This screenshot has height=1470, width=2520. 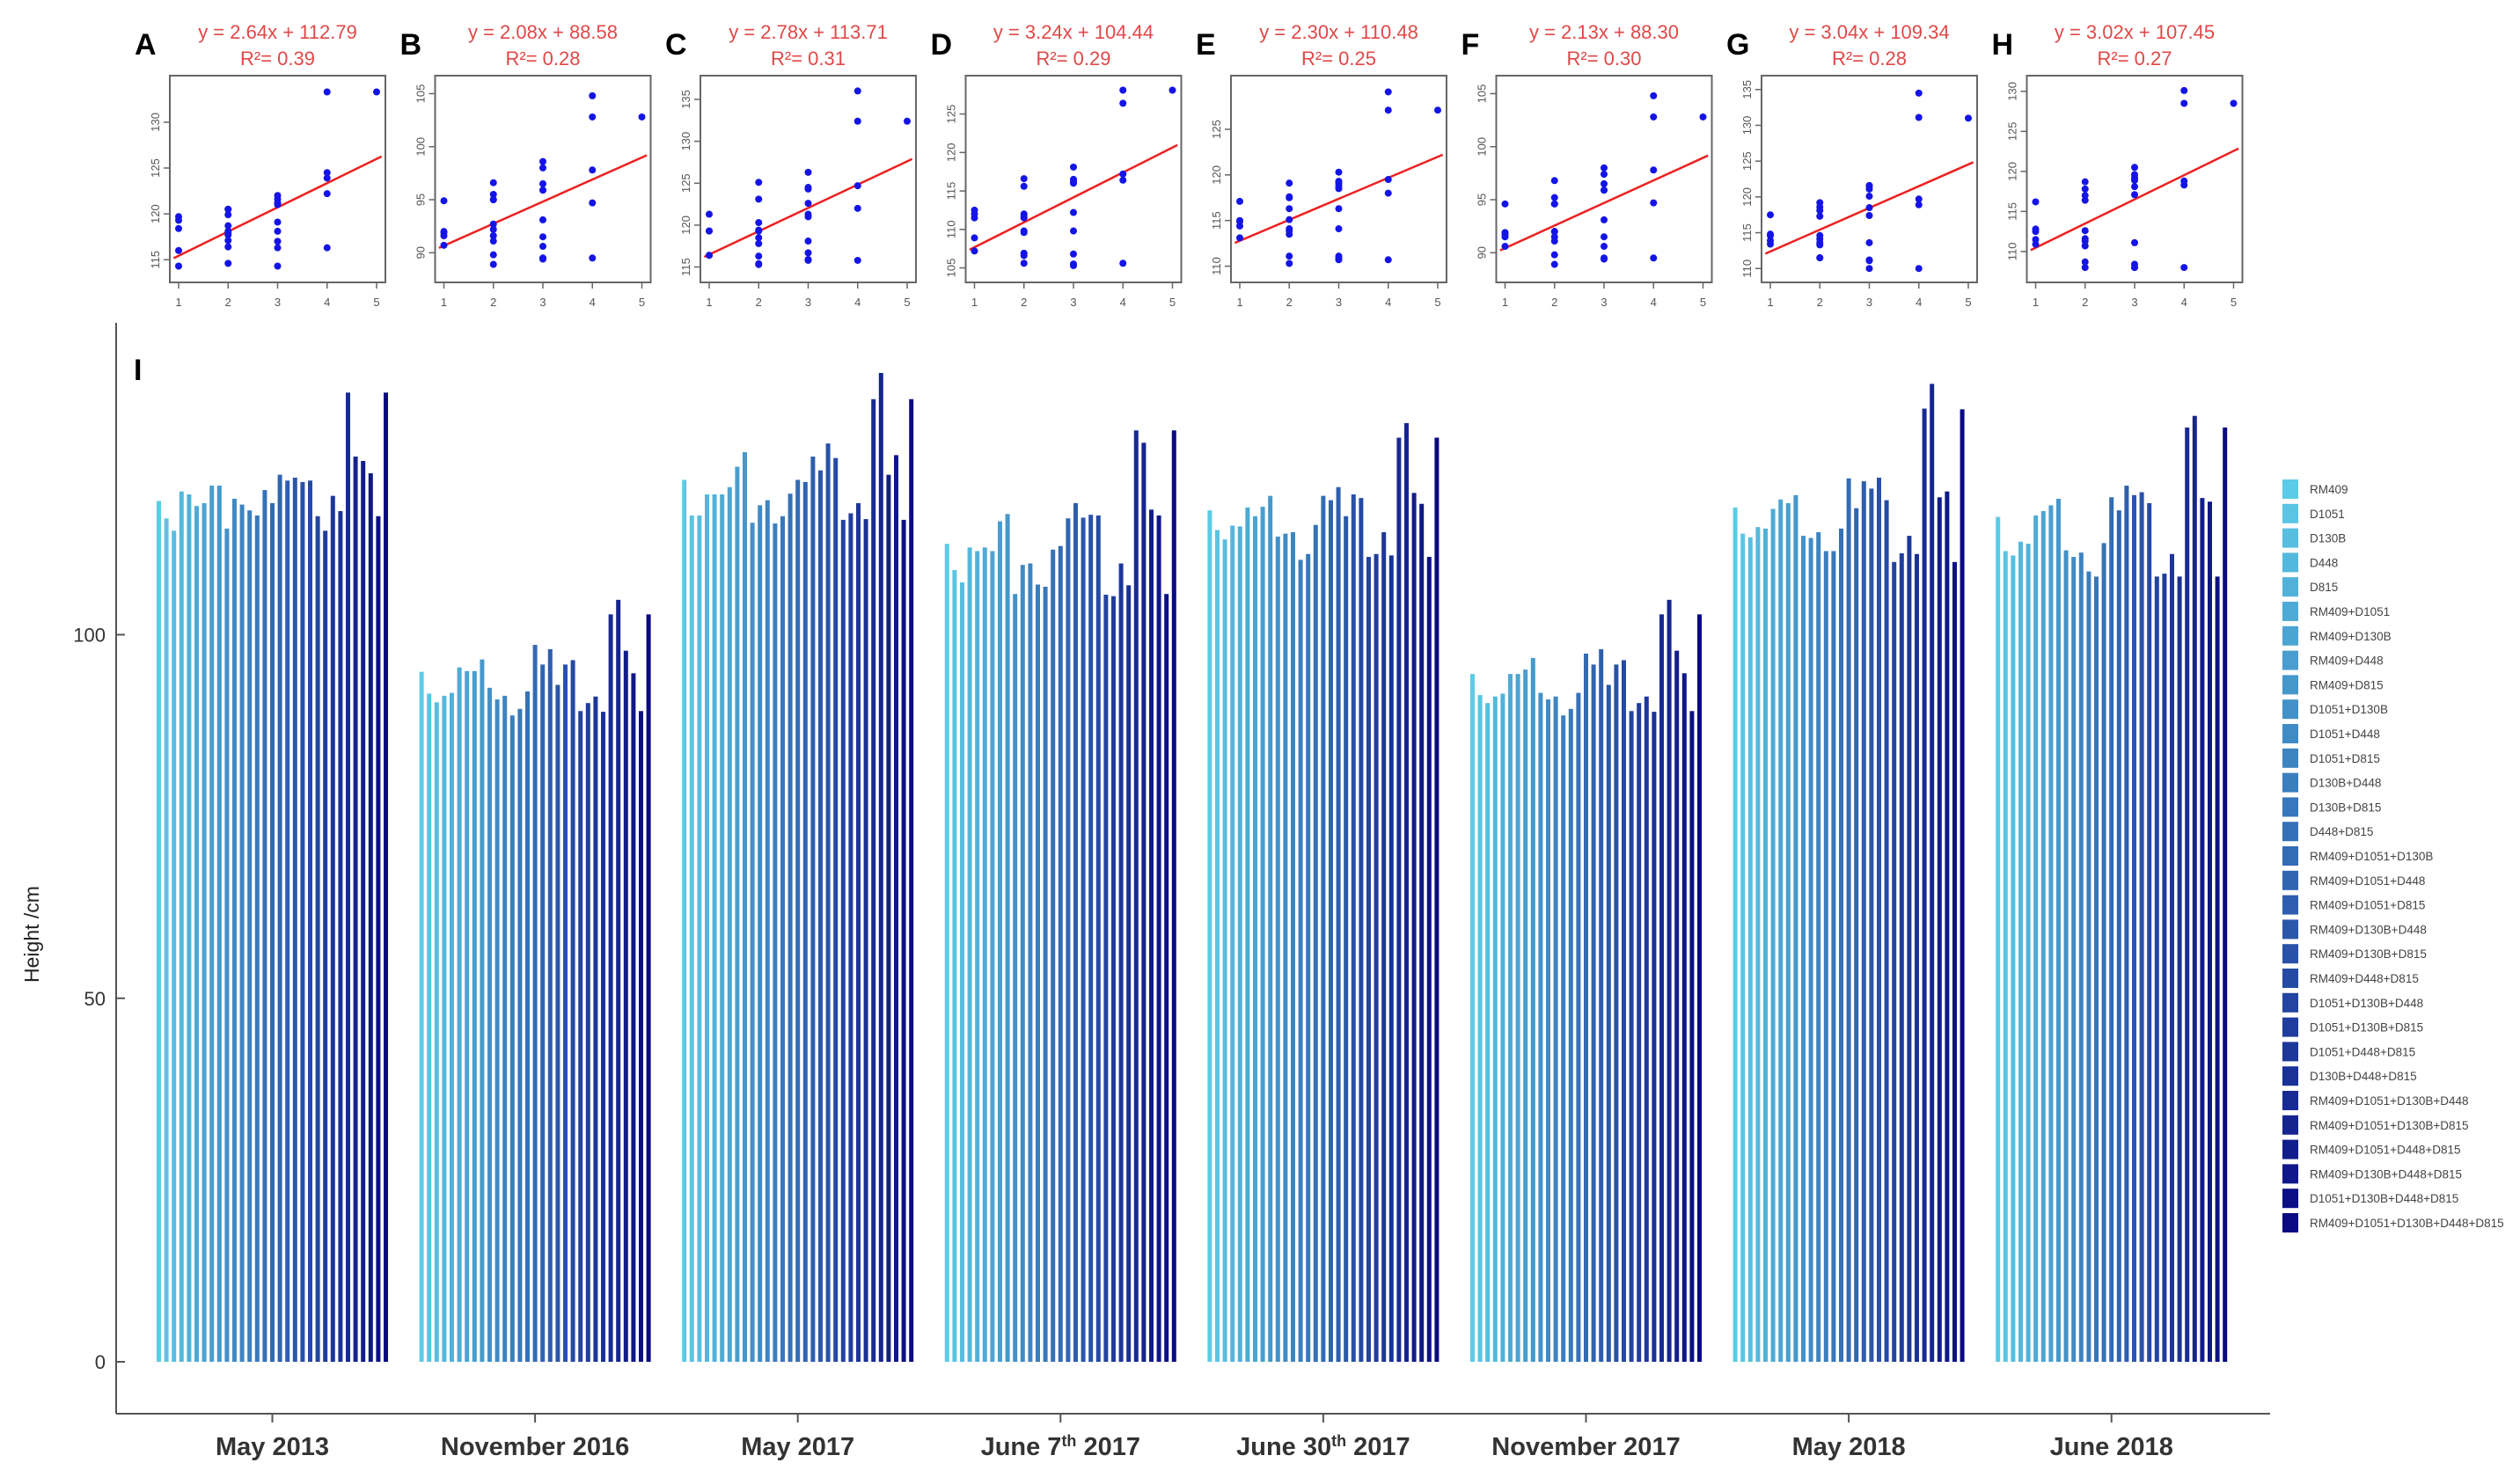 What do you see at coordinates (2386, 1174) in the screenshot?
I see `legend-label: RM409+D130B+D448+D815` at bounding box center [2386, 1174].